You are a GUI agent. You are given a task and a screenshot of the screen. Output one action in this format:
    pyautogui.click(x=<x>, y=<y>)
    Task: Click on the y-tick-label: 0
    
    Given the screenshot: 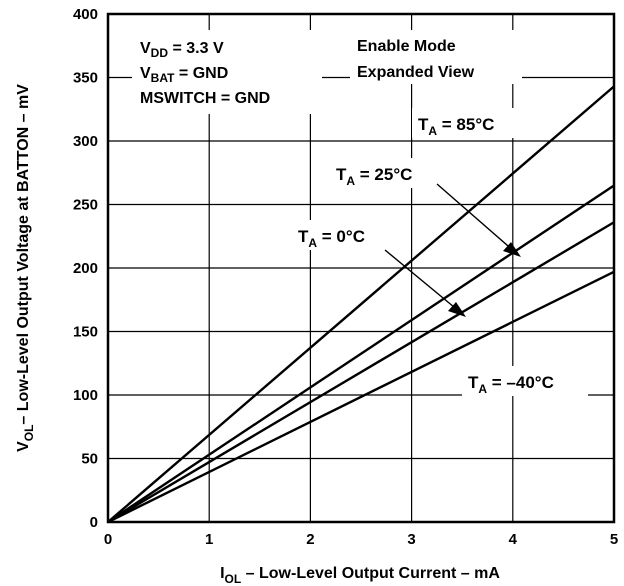 What is the action you would take?
    pyautogui.click(x=94, y=522)
    